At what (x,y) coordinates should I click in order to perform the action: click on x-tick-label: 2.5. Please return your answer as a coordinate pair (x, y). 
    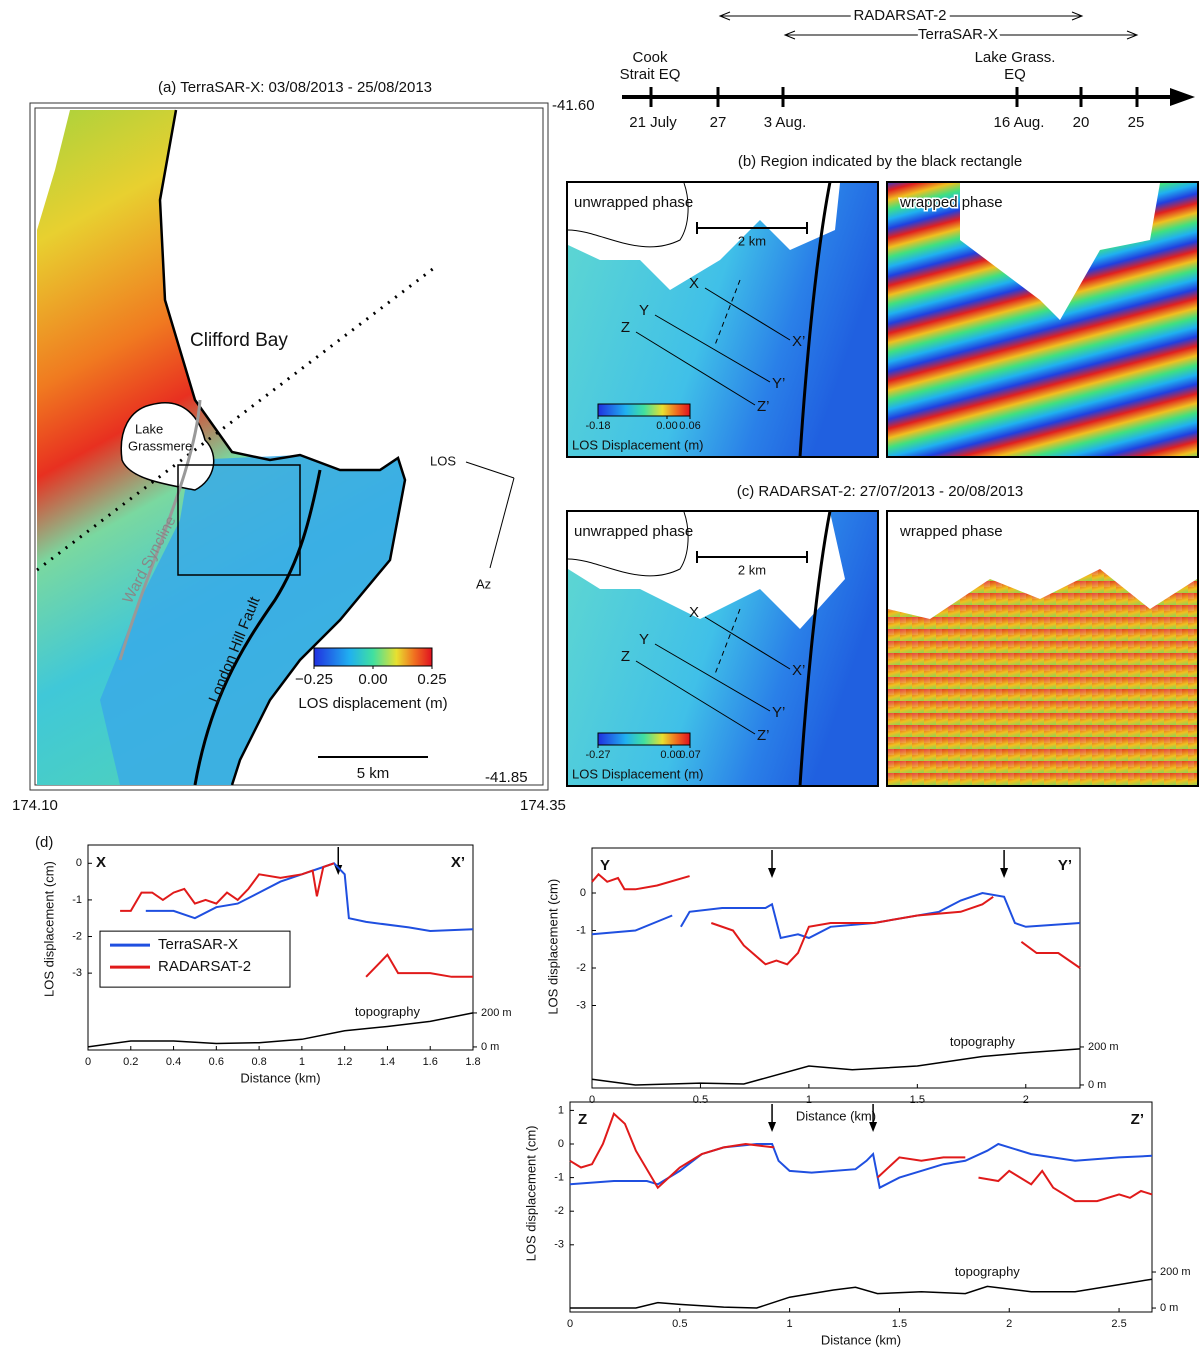
    Looking at the image, I should click on (1118, 1324).